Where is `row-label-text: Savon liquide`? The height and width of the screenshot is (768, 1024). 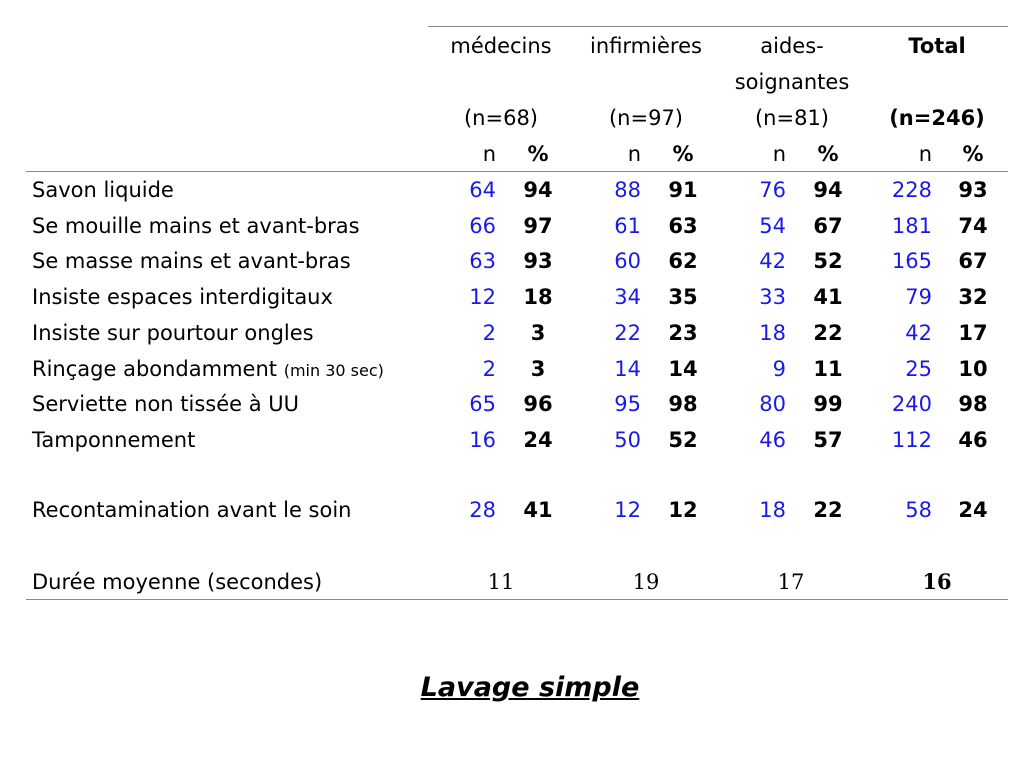
row-label-text: Savon liquide is located at coordinates (103, 190).